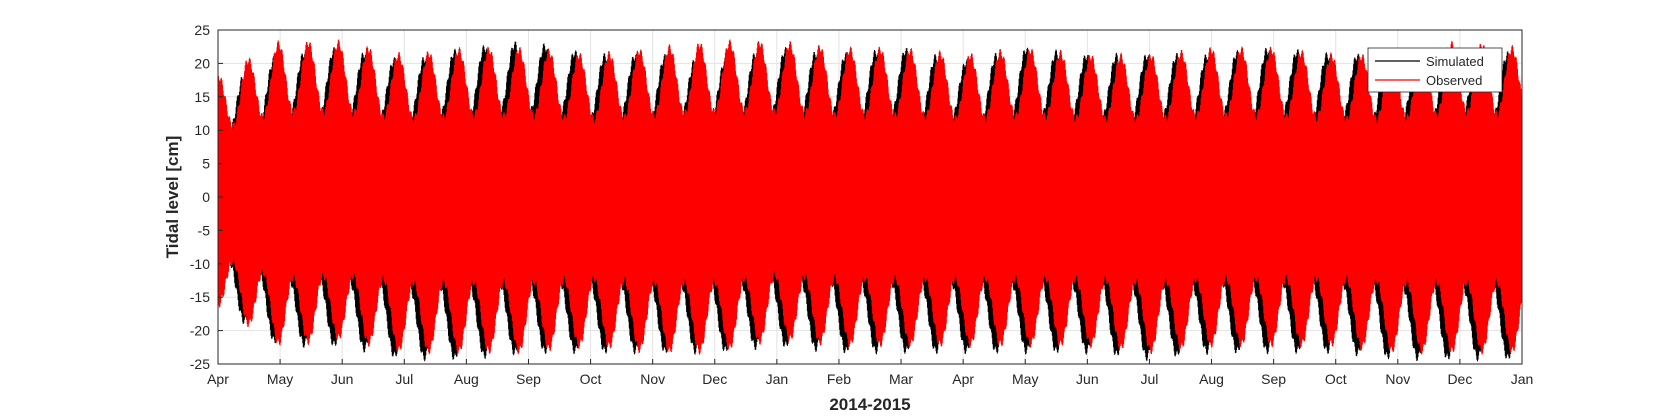  What do you see at coordinates (206, 164) in the screenshot?
I see `y-tick-label: 5` at bounding box center [206, 164].